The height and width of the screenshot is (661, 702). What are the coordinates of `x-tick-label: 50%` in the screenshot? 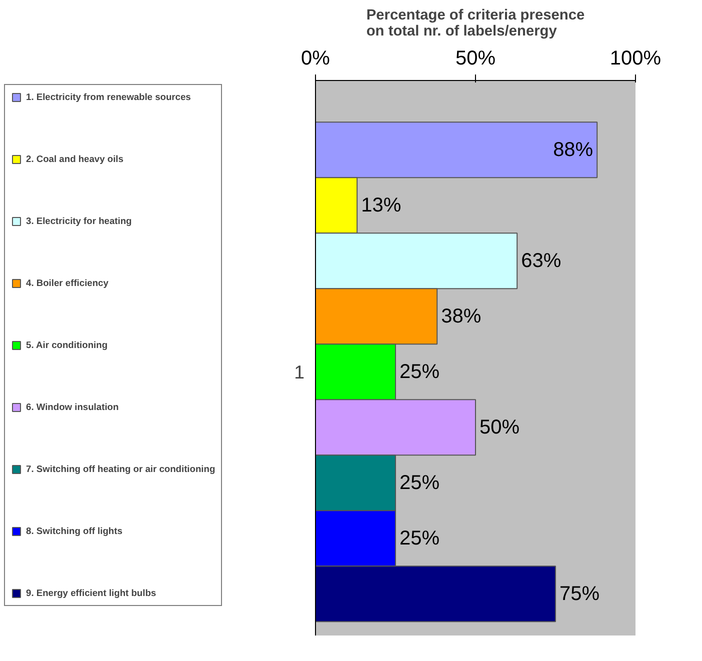 It's located at (475, 59).